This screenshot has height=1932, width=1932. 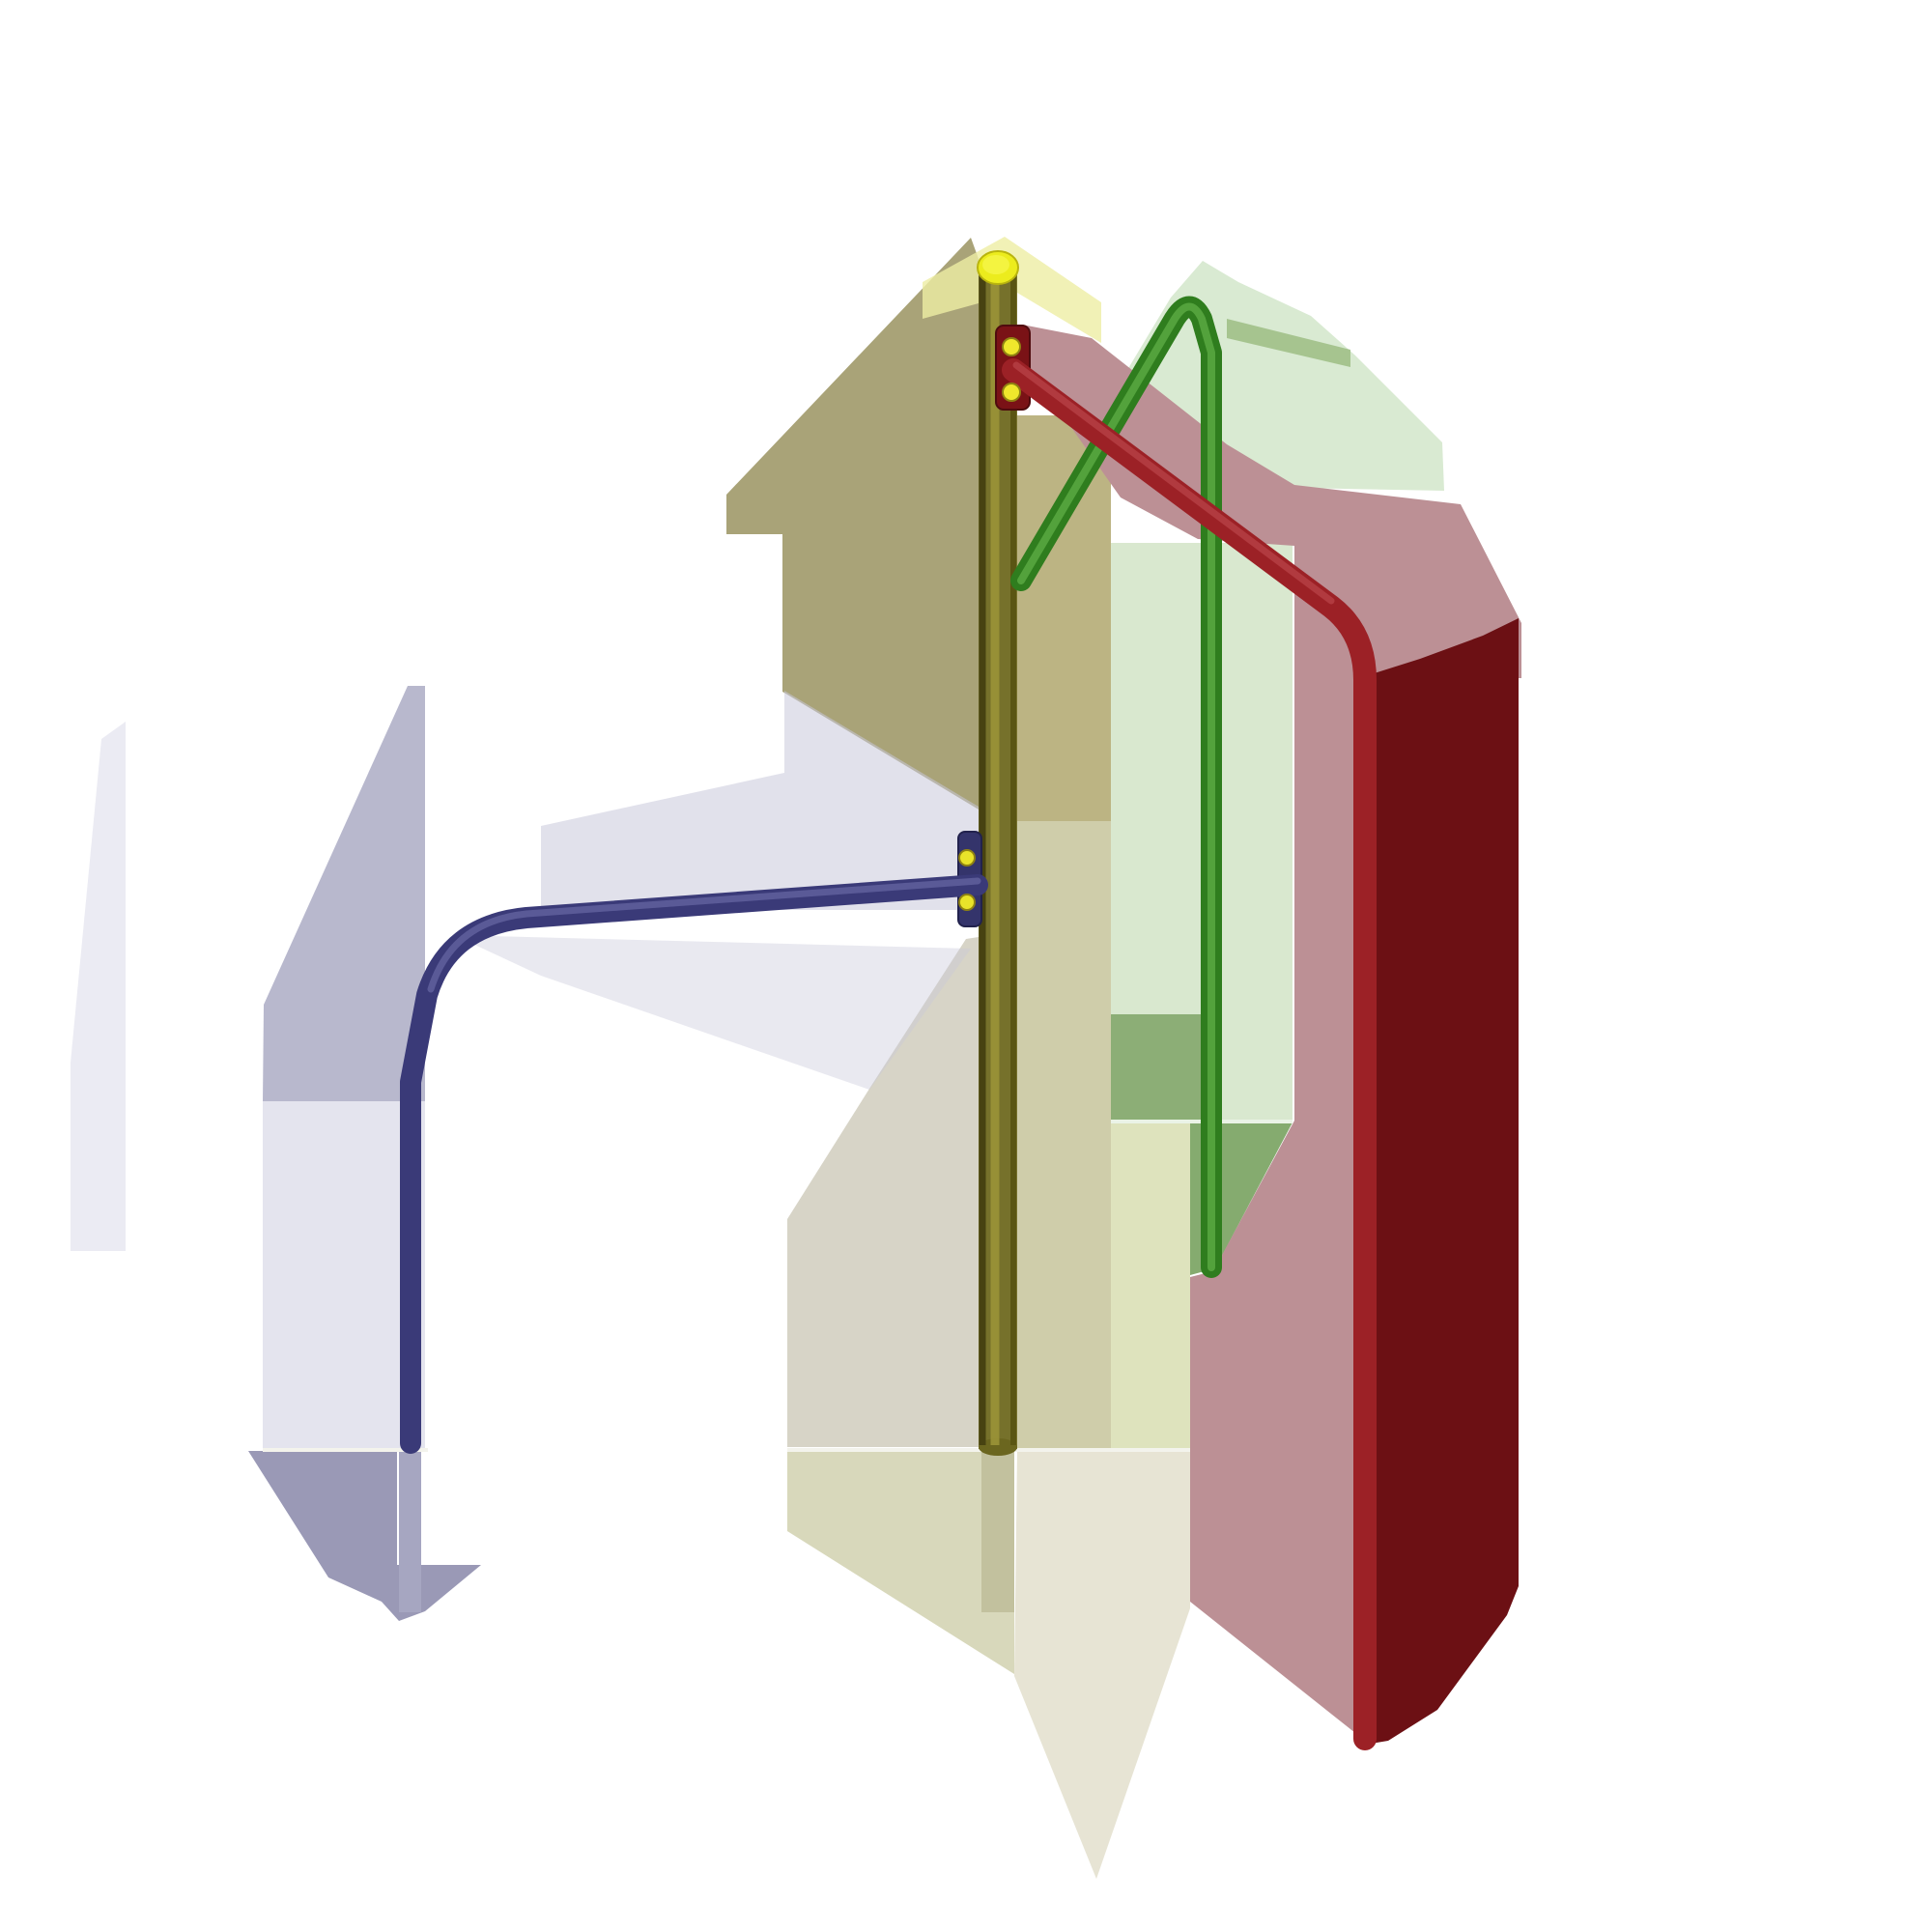 What do you see at coordinates (883, 1192) in the screenshot?
I see `shadow-beige-left` at bounding box center [883, 1192].